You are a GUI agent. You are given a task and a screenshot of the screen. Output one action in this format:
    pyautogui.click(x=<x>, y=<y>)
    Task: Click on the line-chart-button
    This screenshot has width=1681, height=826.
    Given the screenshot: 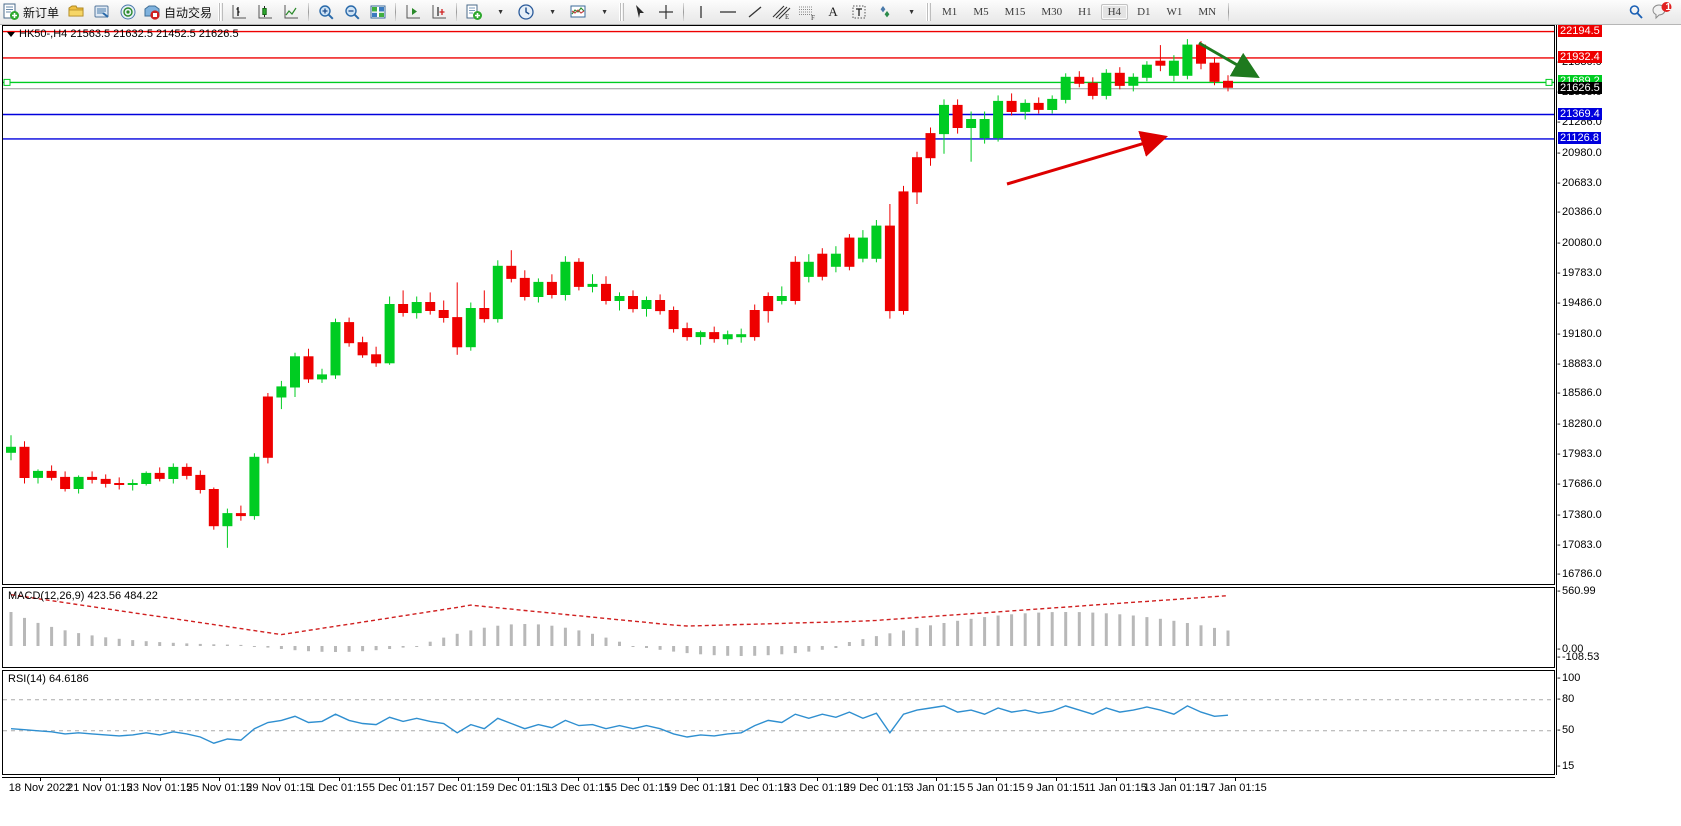 What is the action you would take?
    pyautogui.click(x=291, y=12)
    